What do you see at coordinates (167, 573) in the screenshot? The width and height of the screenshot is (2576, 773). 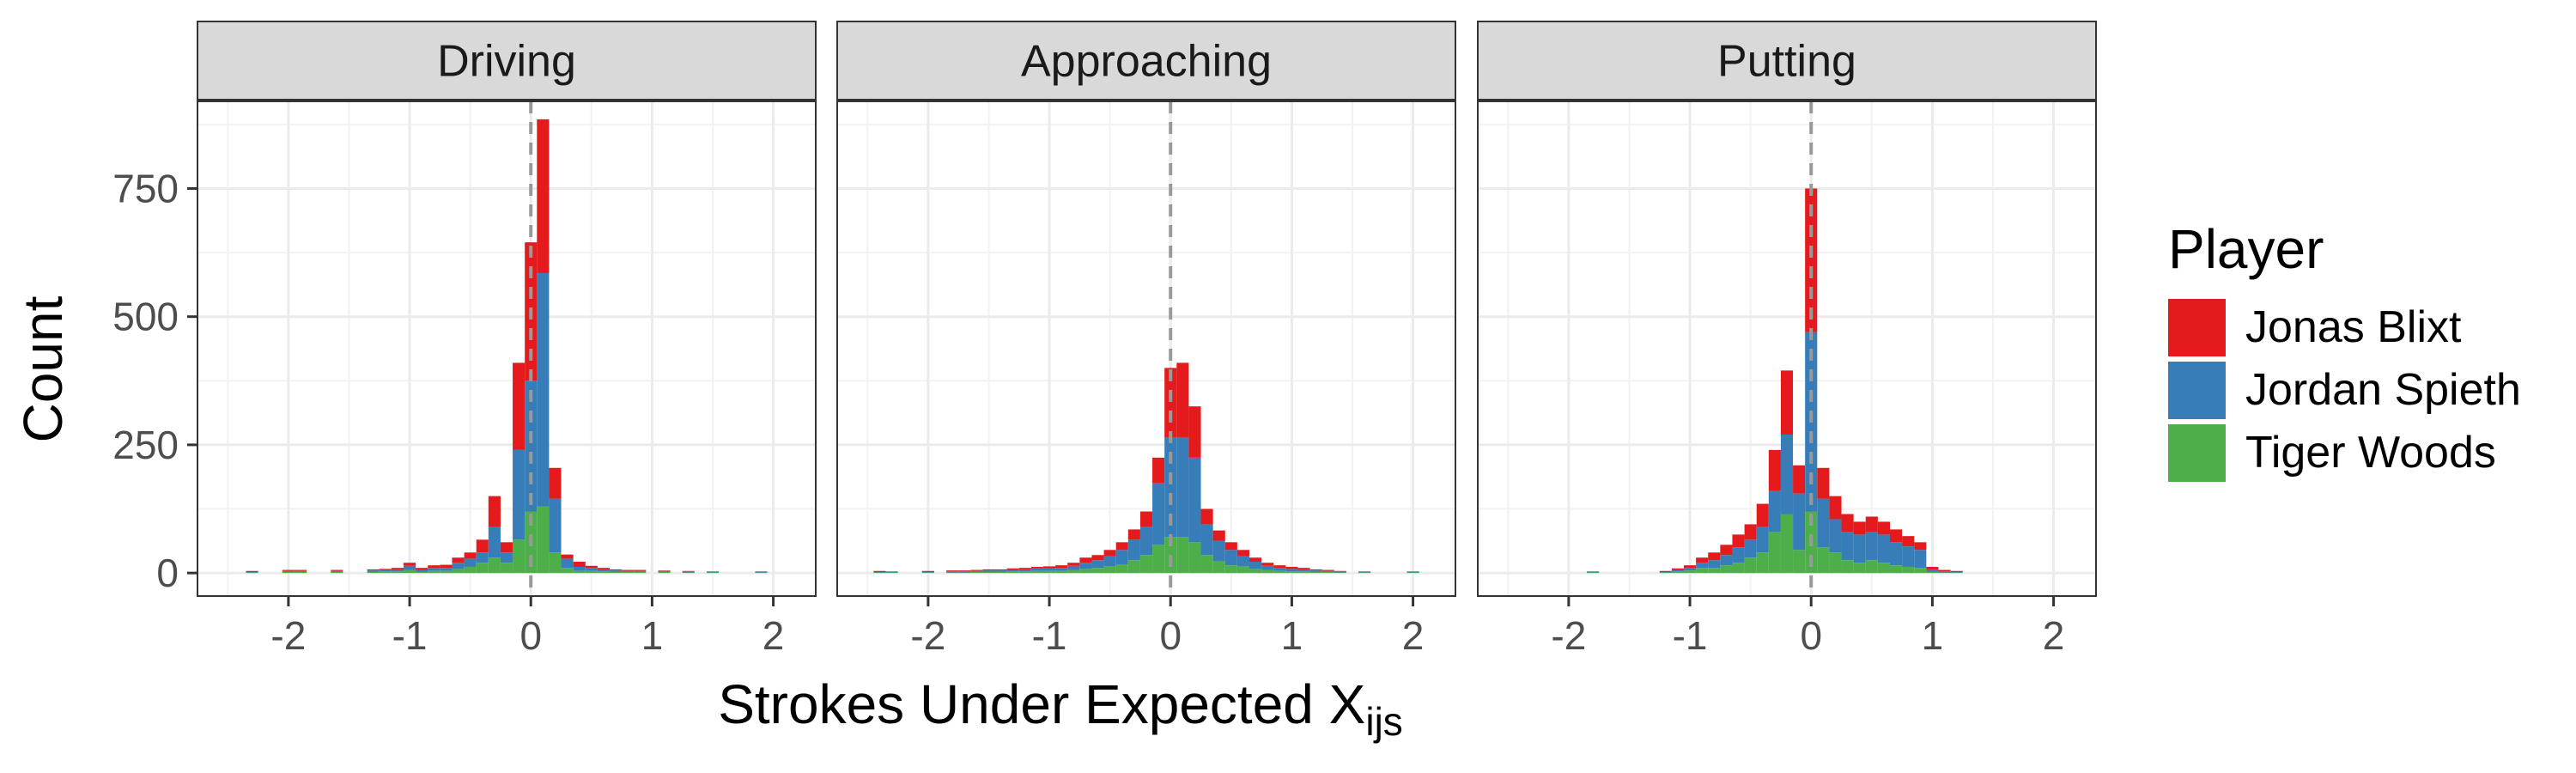 I see `y-tick-label: 0` at bounding box center [167, 573].